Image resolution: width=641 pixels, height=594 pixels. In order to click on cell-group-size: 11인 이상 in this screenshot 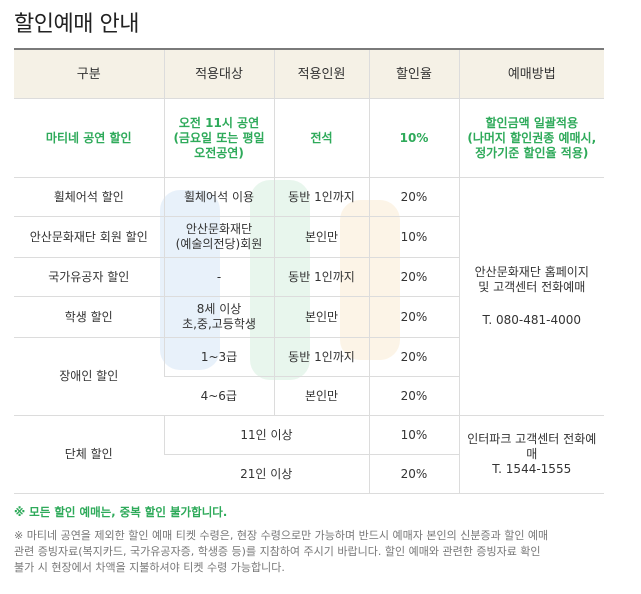, I will do `click(266, 435)`.